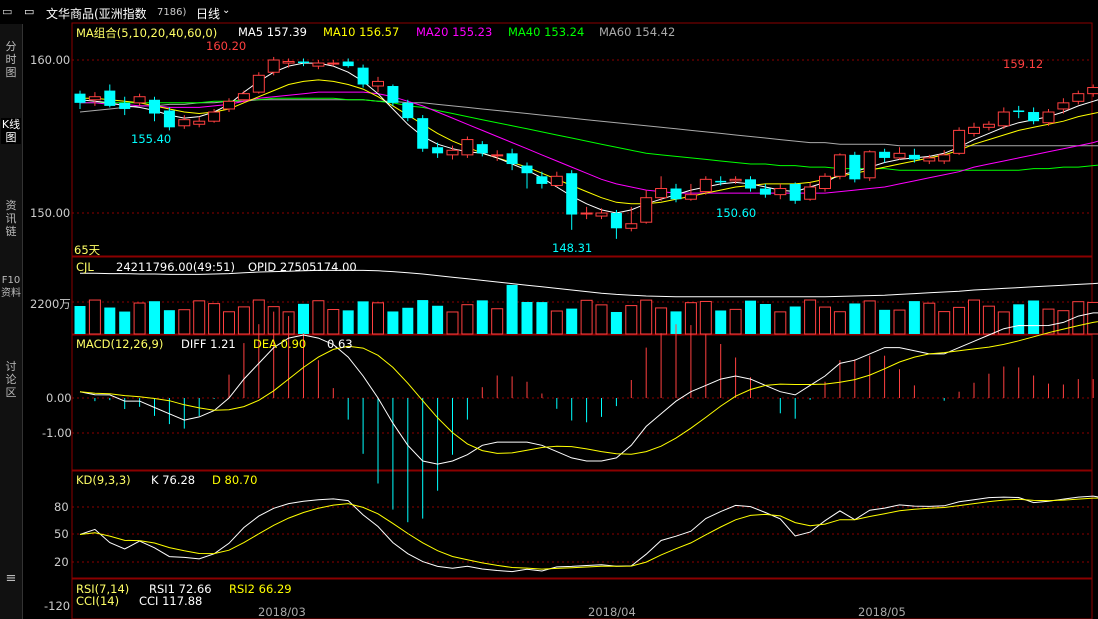 This screenshot has width=1098, height=619. What do you see at coordinates (147, 33) in the screenshot?
I see `ma-label: MA组合(5,10,20,40,60,0)` at bounding box center [147, 33].